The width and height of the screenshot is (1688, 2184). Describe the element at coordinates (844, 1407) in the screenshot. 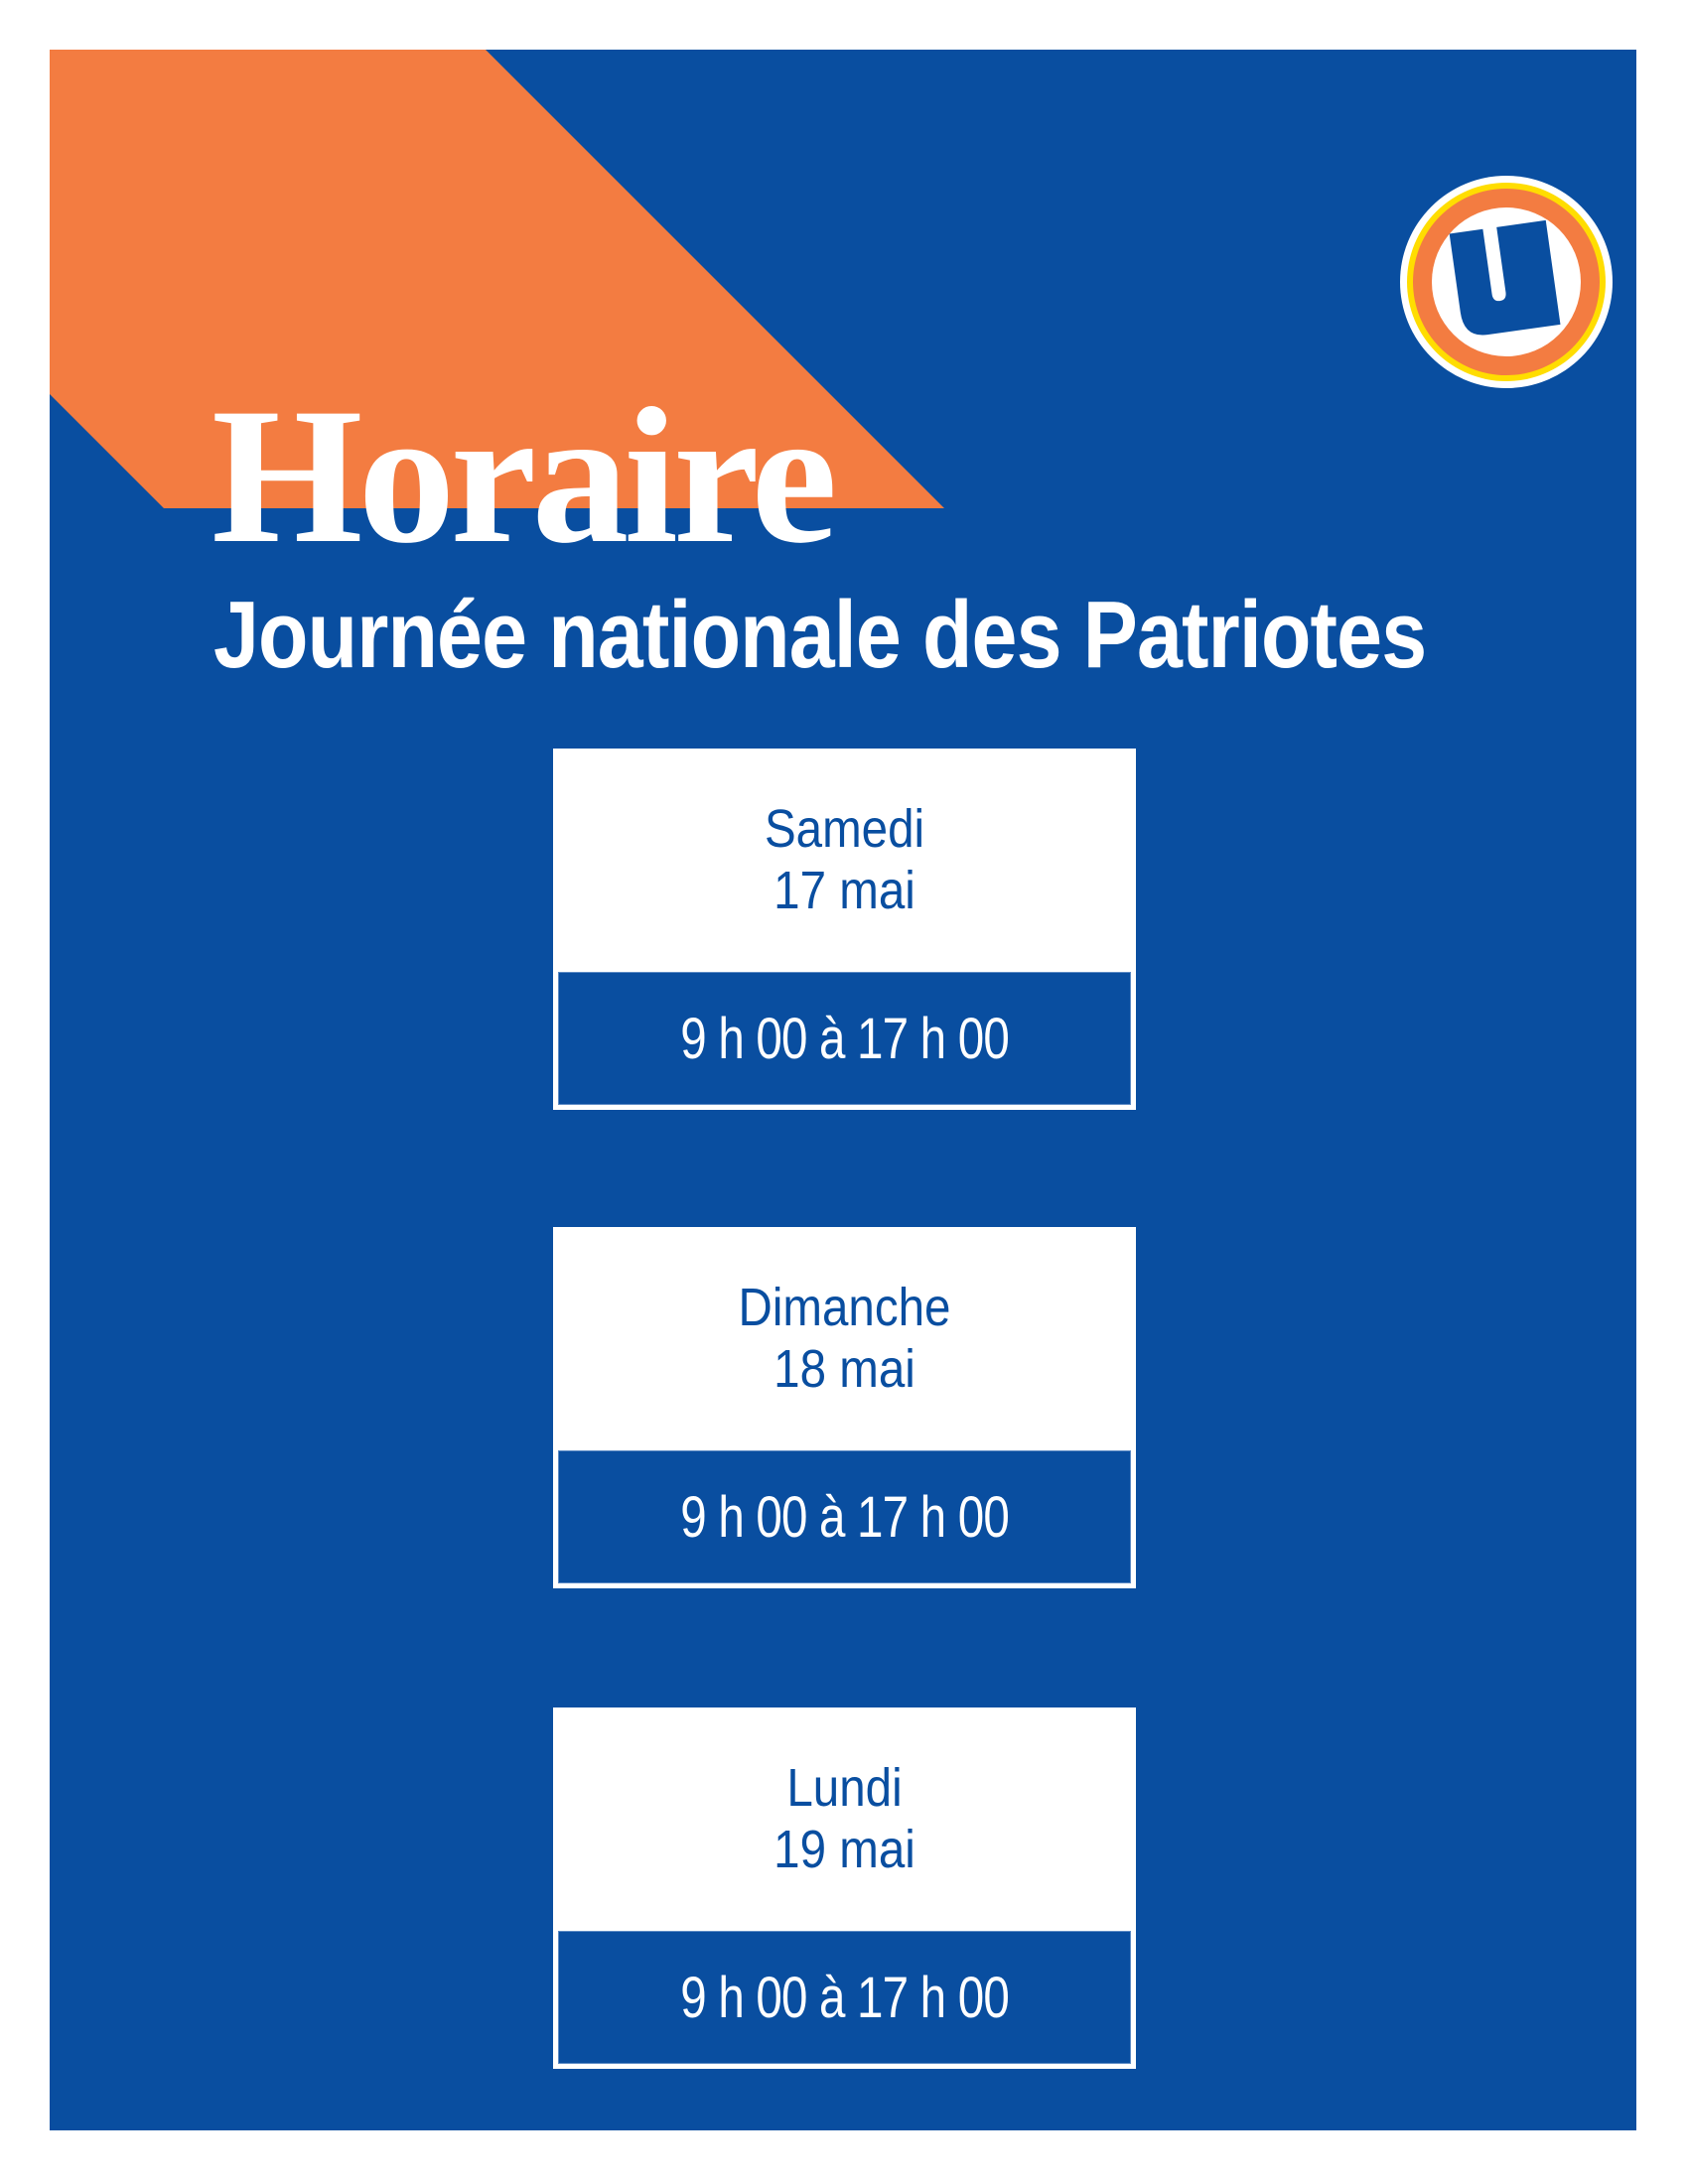

I see `schedule-card: Dimanche 18 mai 9 h 00 à 17 h 00` at that location.